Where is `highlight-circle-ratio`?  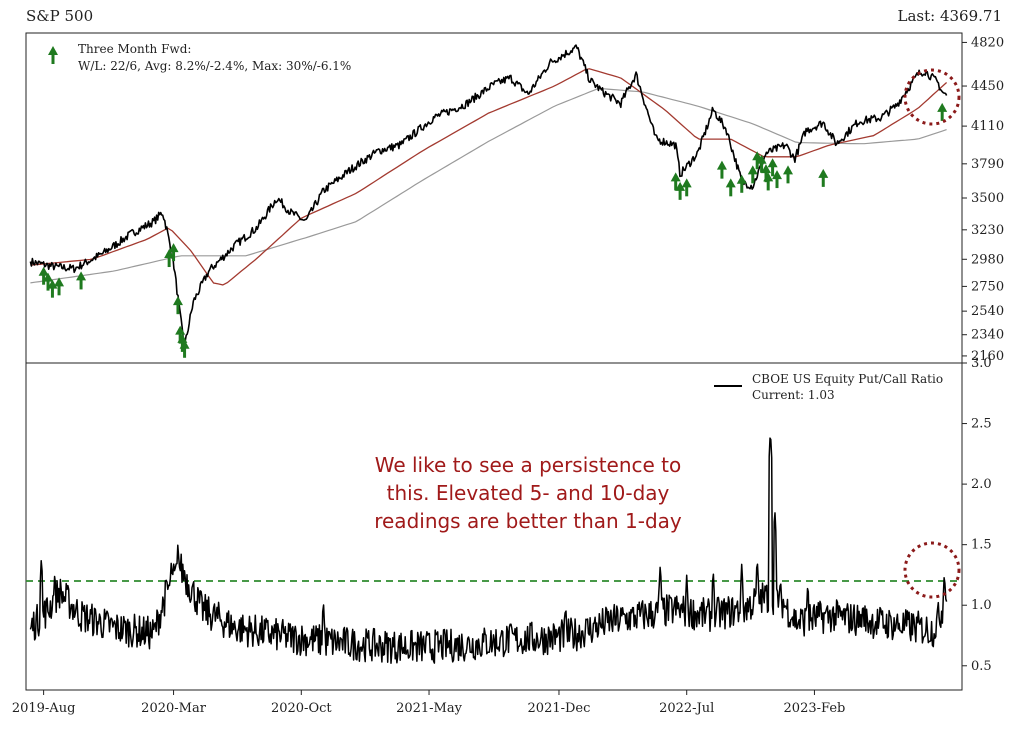 highlight-circle-ratio is located at coordinates (932, 570).